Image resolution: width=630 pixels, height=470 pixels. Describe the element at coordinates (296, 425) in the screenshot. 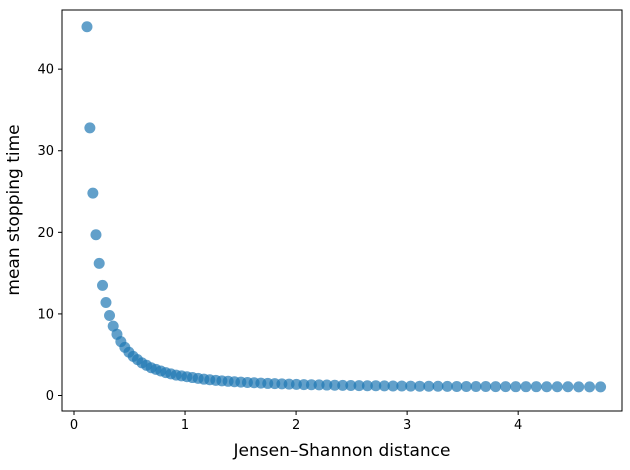

I see `x-tick-label: 2` at that location.